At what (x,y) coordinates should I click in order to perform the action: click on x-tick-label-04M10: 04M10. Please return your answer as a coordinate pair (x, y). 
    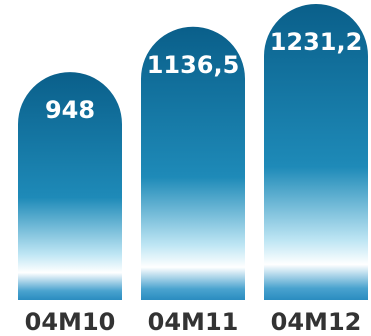
    Looking at the image, I should click on (70, 322).